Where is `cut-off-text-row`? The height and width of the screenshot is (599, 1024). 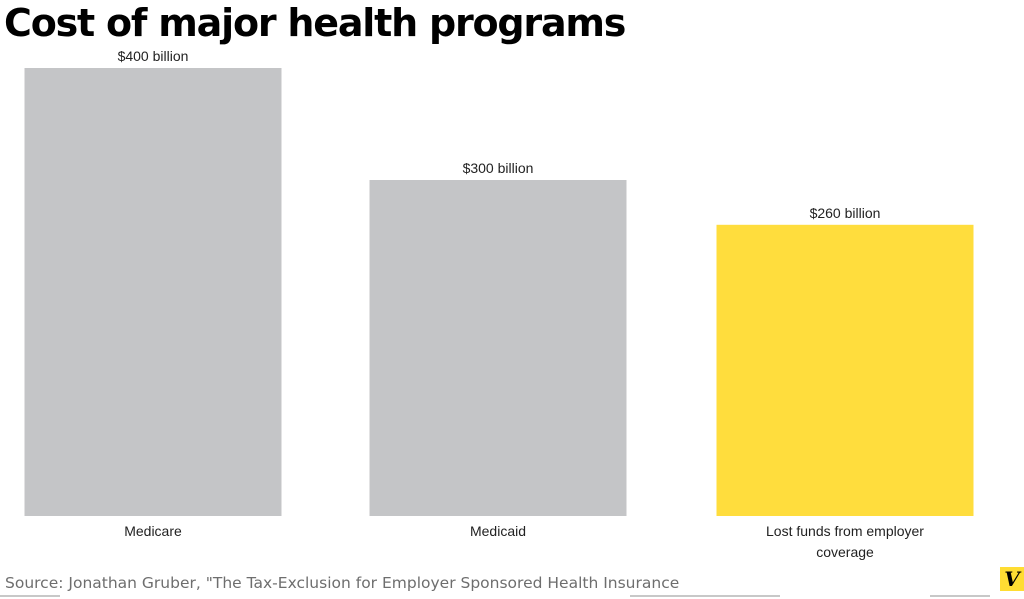
cut-off-text-row is located at coordinates (500, 596).